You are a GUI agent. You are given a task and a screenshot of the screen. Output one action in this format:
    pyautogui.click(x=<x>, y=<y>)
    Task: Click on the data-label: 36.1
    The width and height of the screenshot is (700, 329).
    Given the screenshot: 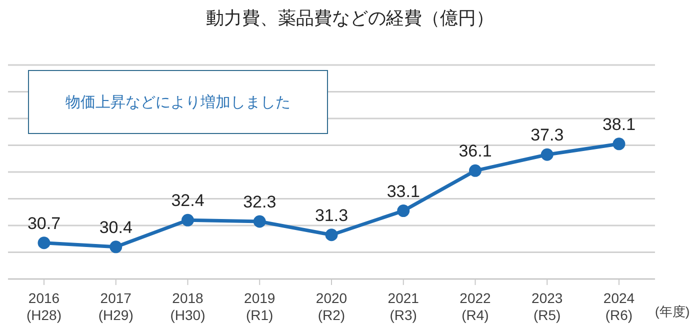 What is the action you would take?
    pyautogui.click(x=475, y=151)
    